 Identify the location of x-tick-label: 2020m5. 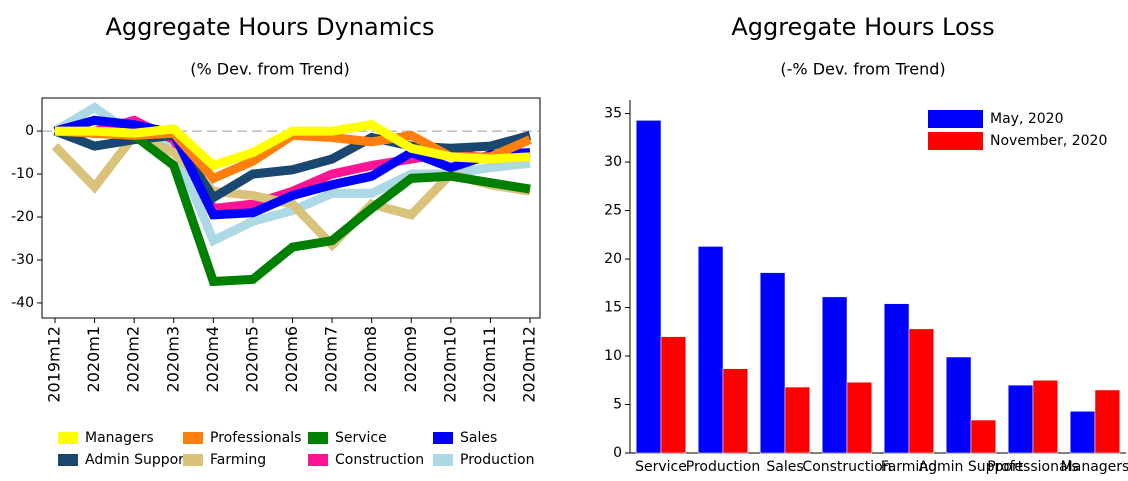
(251, 359).